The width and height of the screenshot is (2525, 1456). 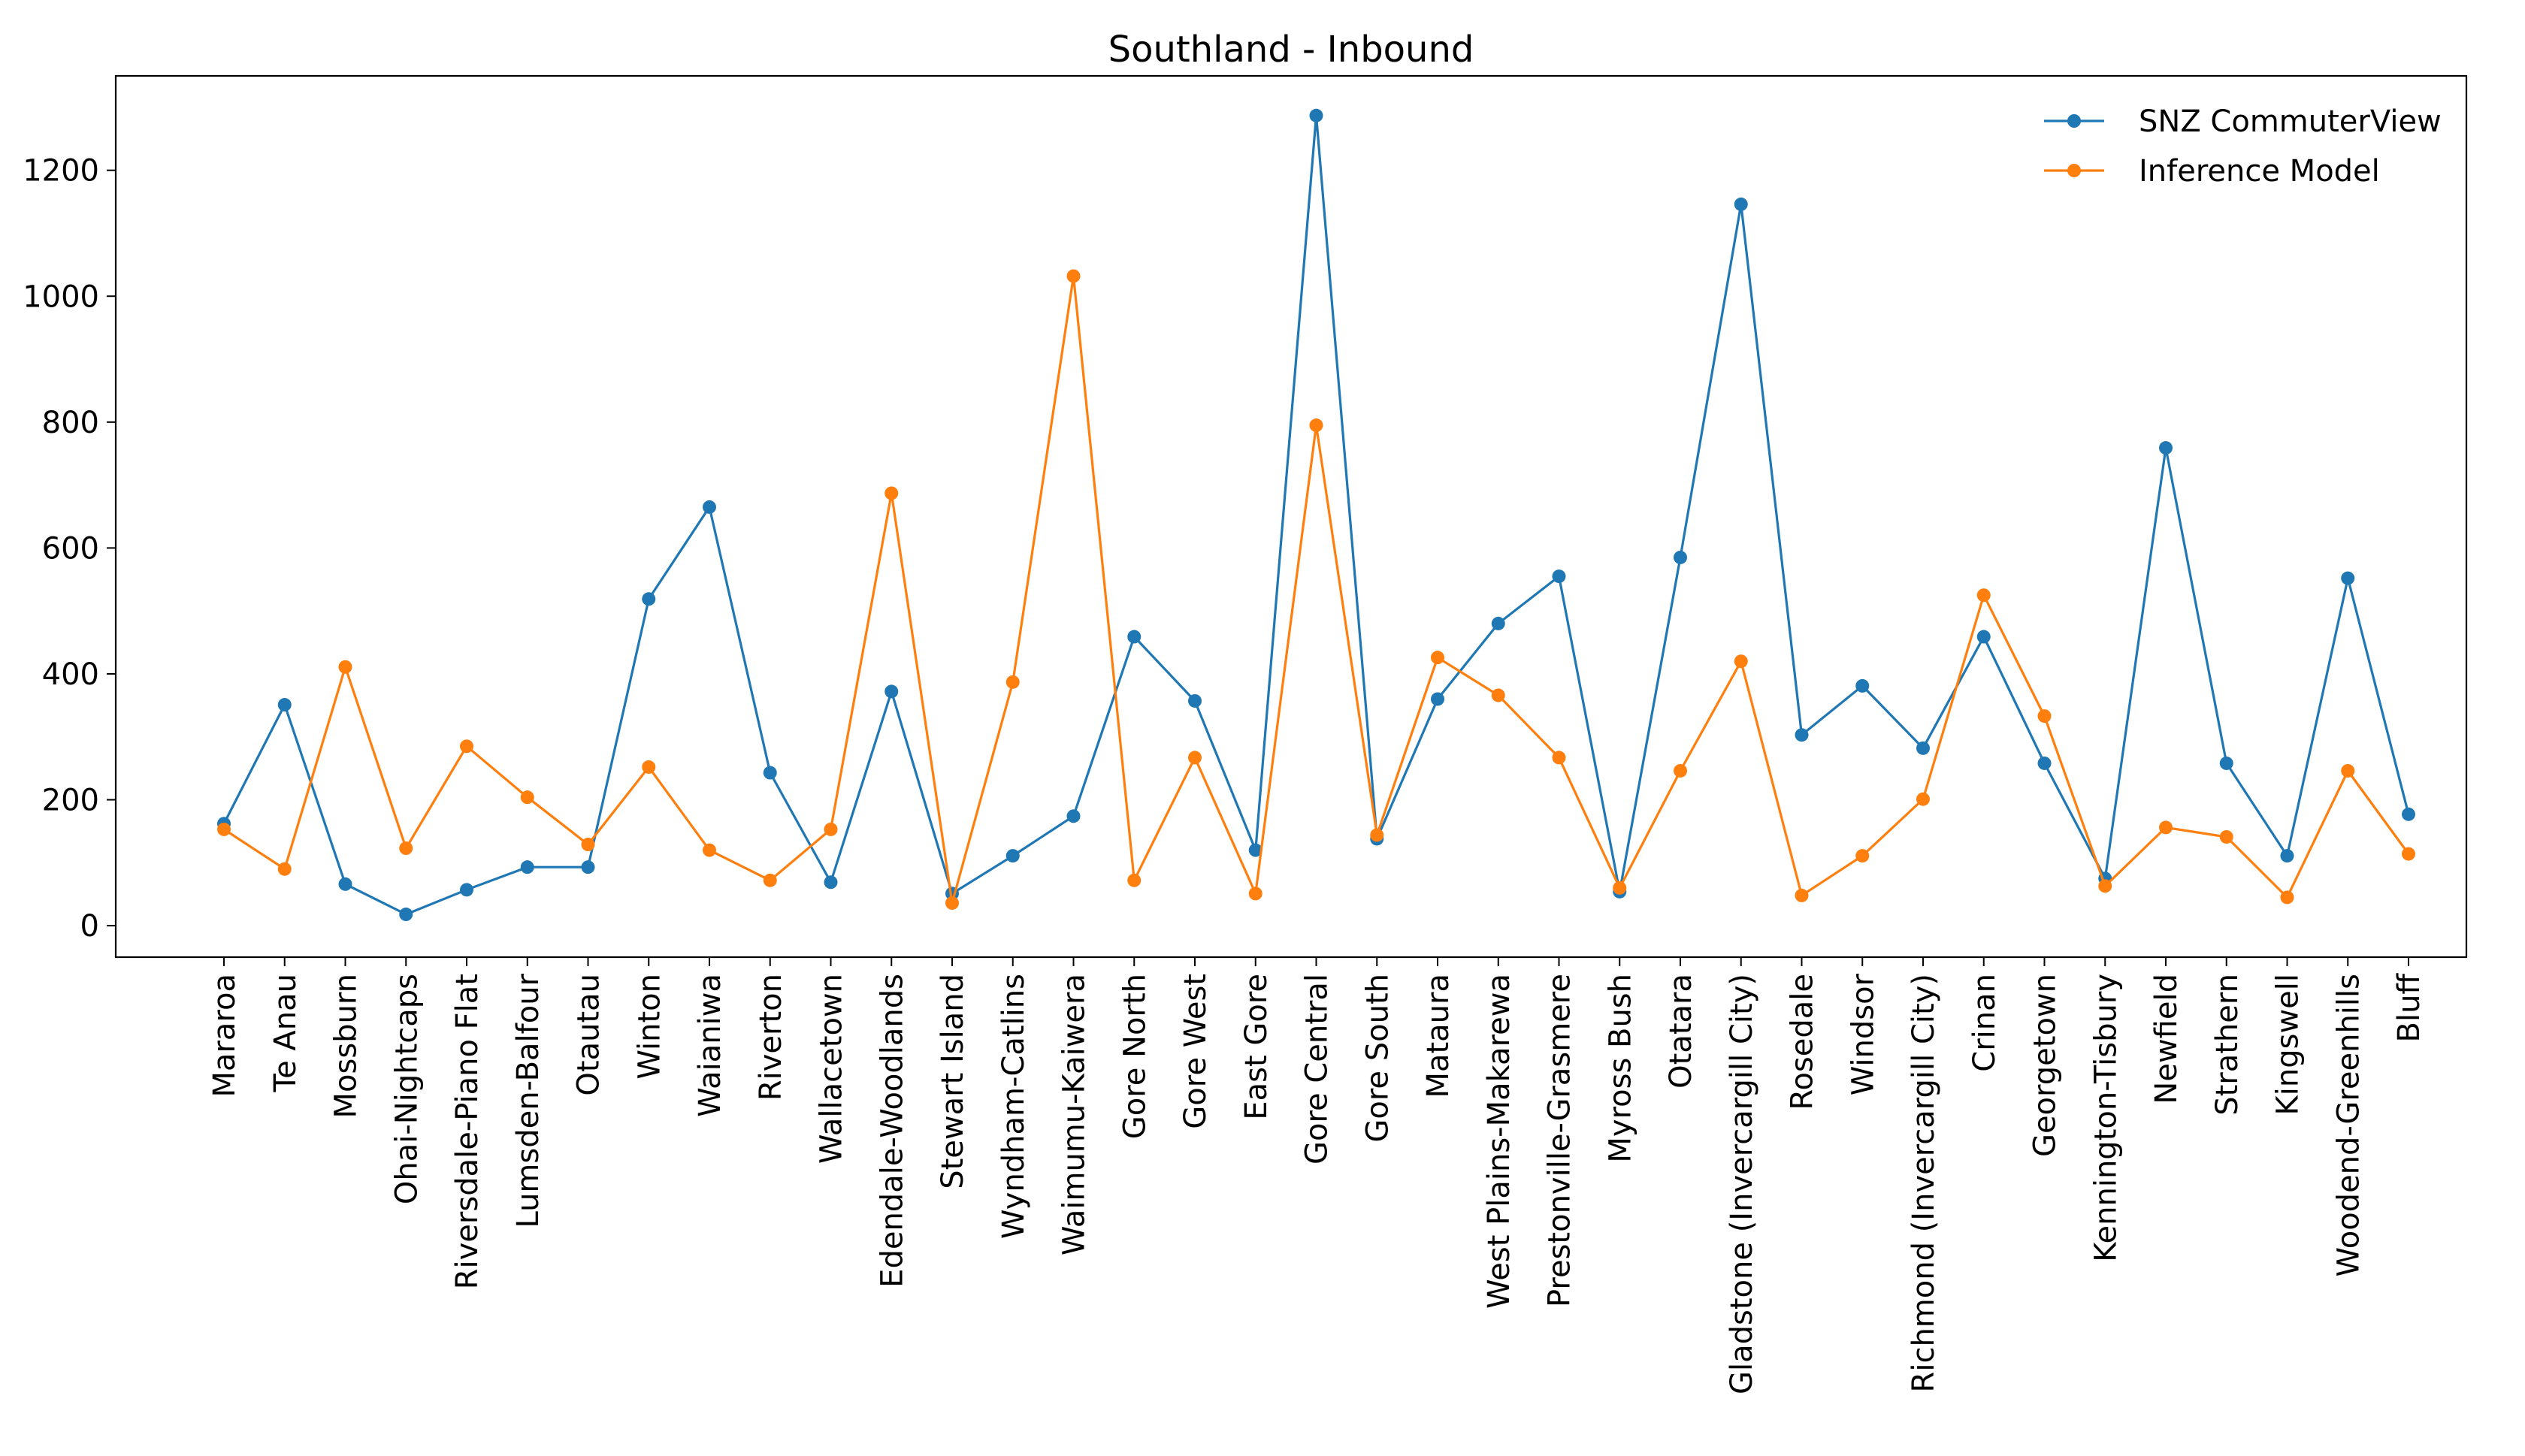 What do you see at coordinates (1134, 1056) in the screenshot?
I see `x-tick-label: Gore North` at bounding box center [1134, 1056].